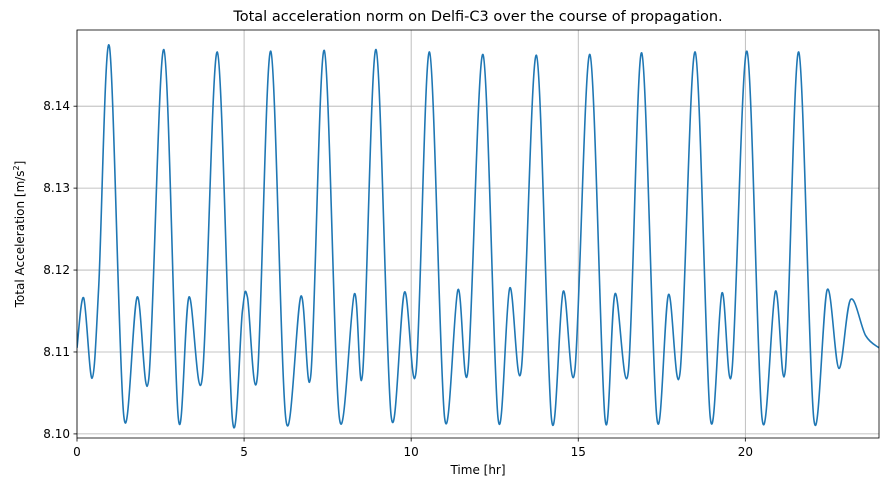 The height and width of the screenshot is (490, 889). I want to click on x-axis: 0 5 10 15 20, so click(413, 448).